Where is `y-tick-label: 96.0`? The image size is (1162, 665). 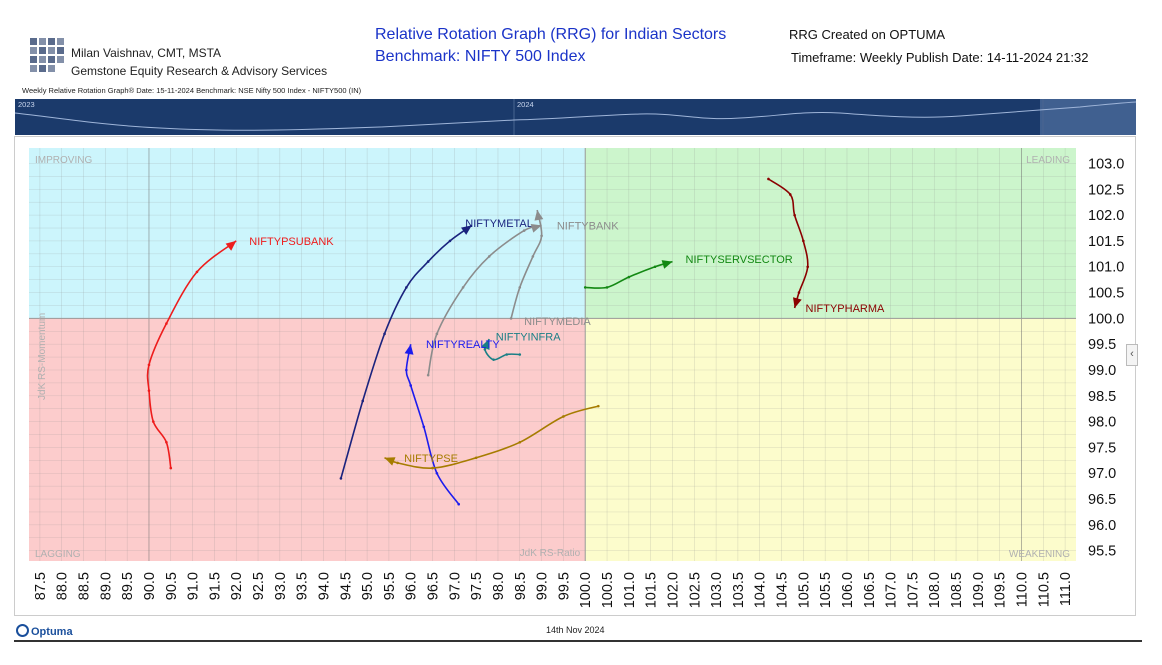 y-tick-label: 96.0 is located at coordinates (1102, 526).